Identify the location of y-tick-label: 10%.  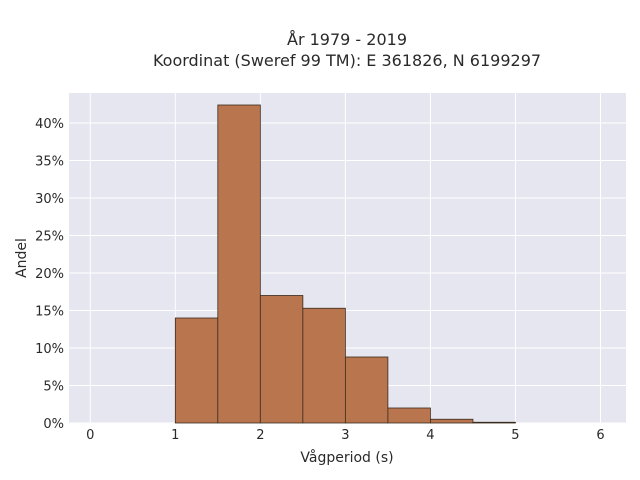
(49, 349).